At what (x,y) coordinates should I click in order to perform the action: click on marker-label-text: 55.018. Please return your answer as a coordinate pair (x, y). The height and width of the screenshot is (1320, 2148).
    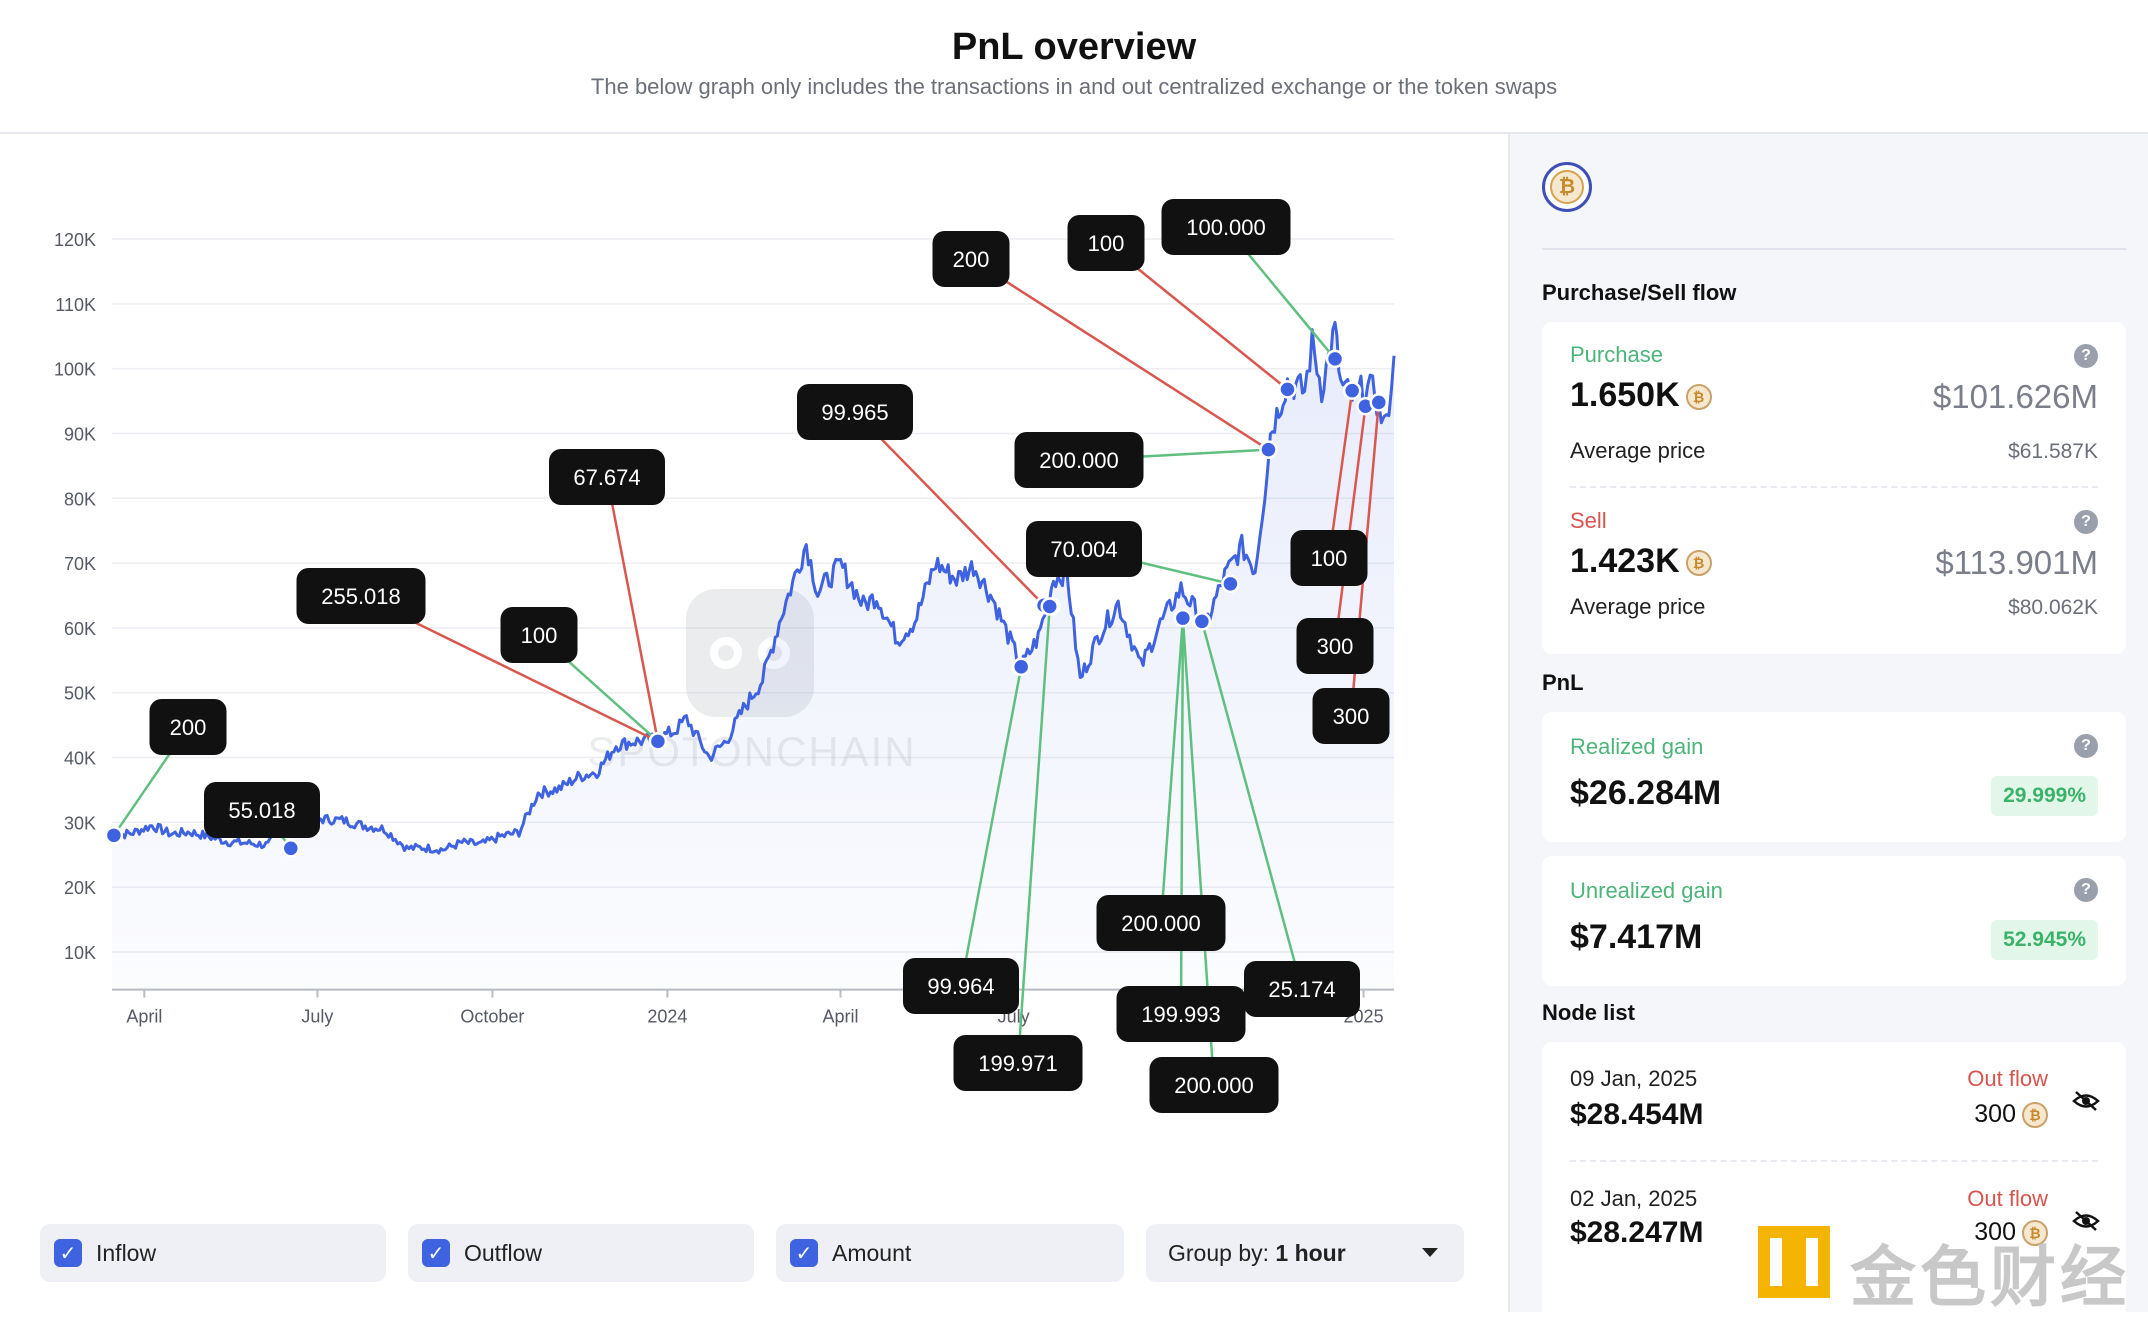
    Looking at the image, I should click on (261, 810).